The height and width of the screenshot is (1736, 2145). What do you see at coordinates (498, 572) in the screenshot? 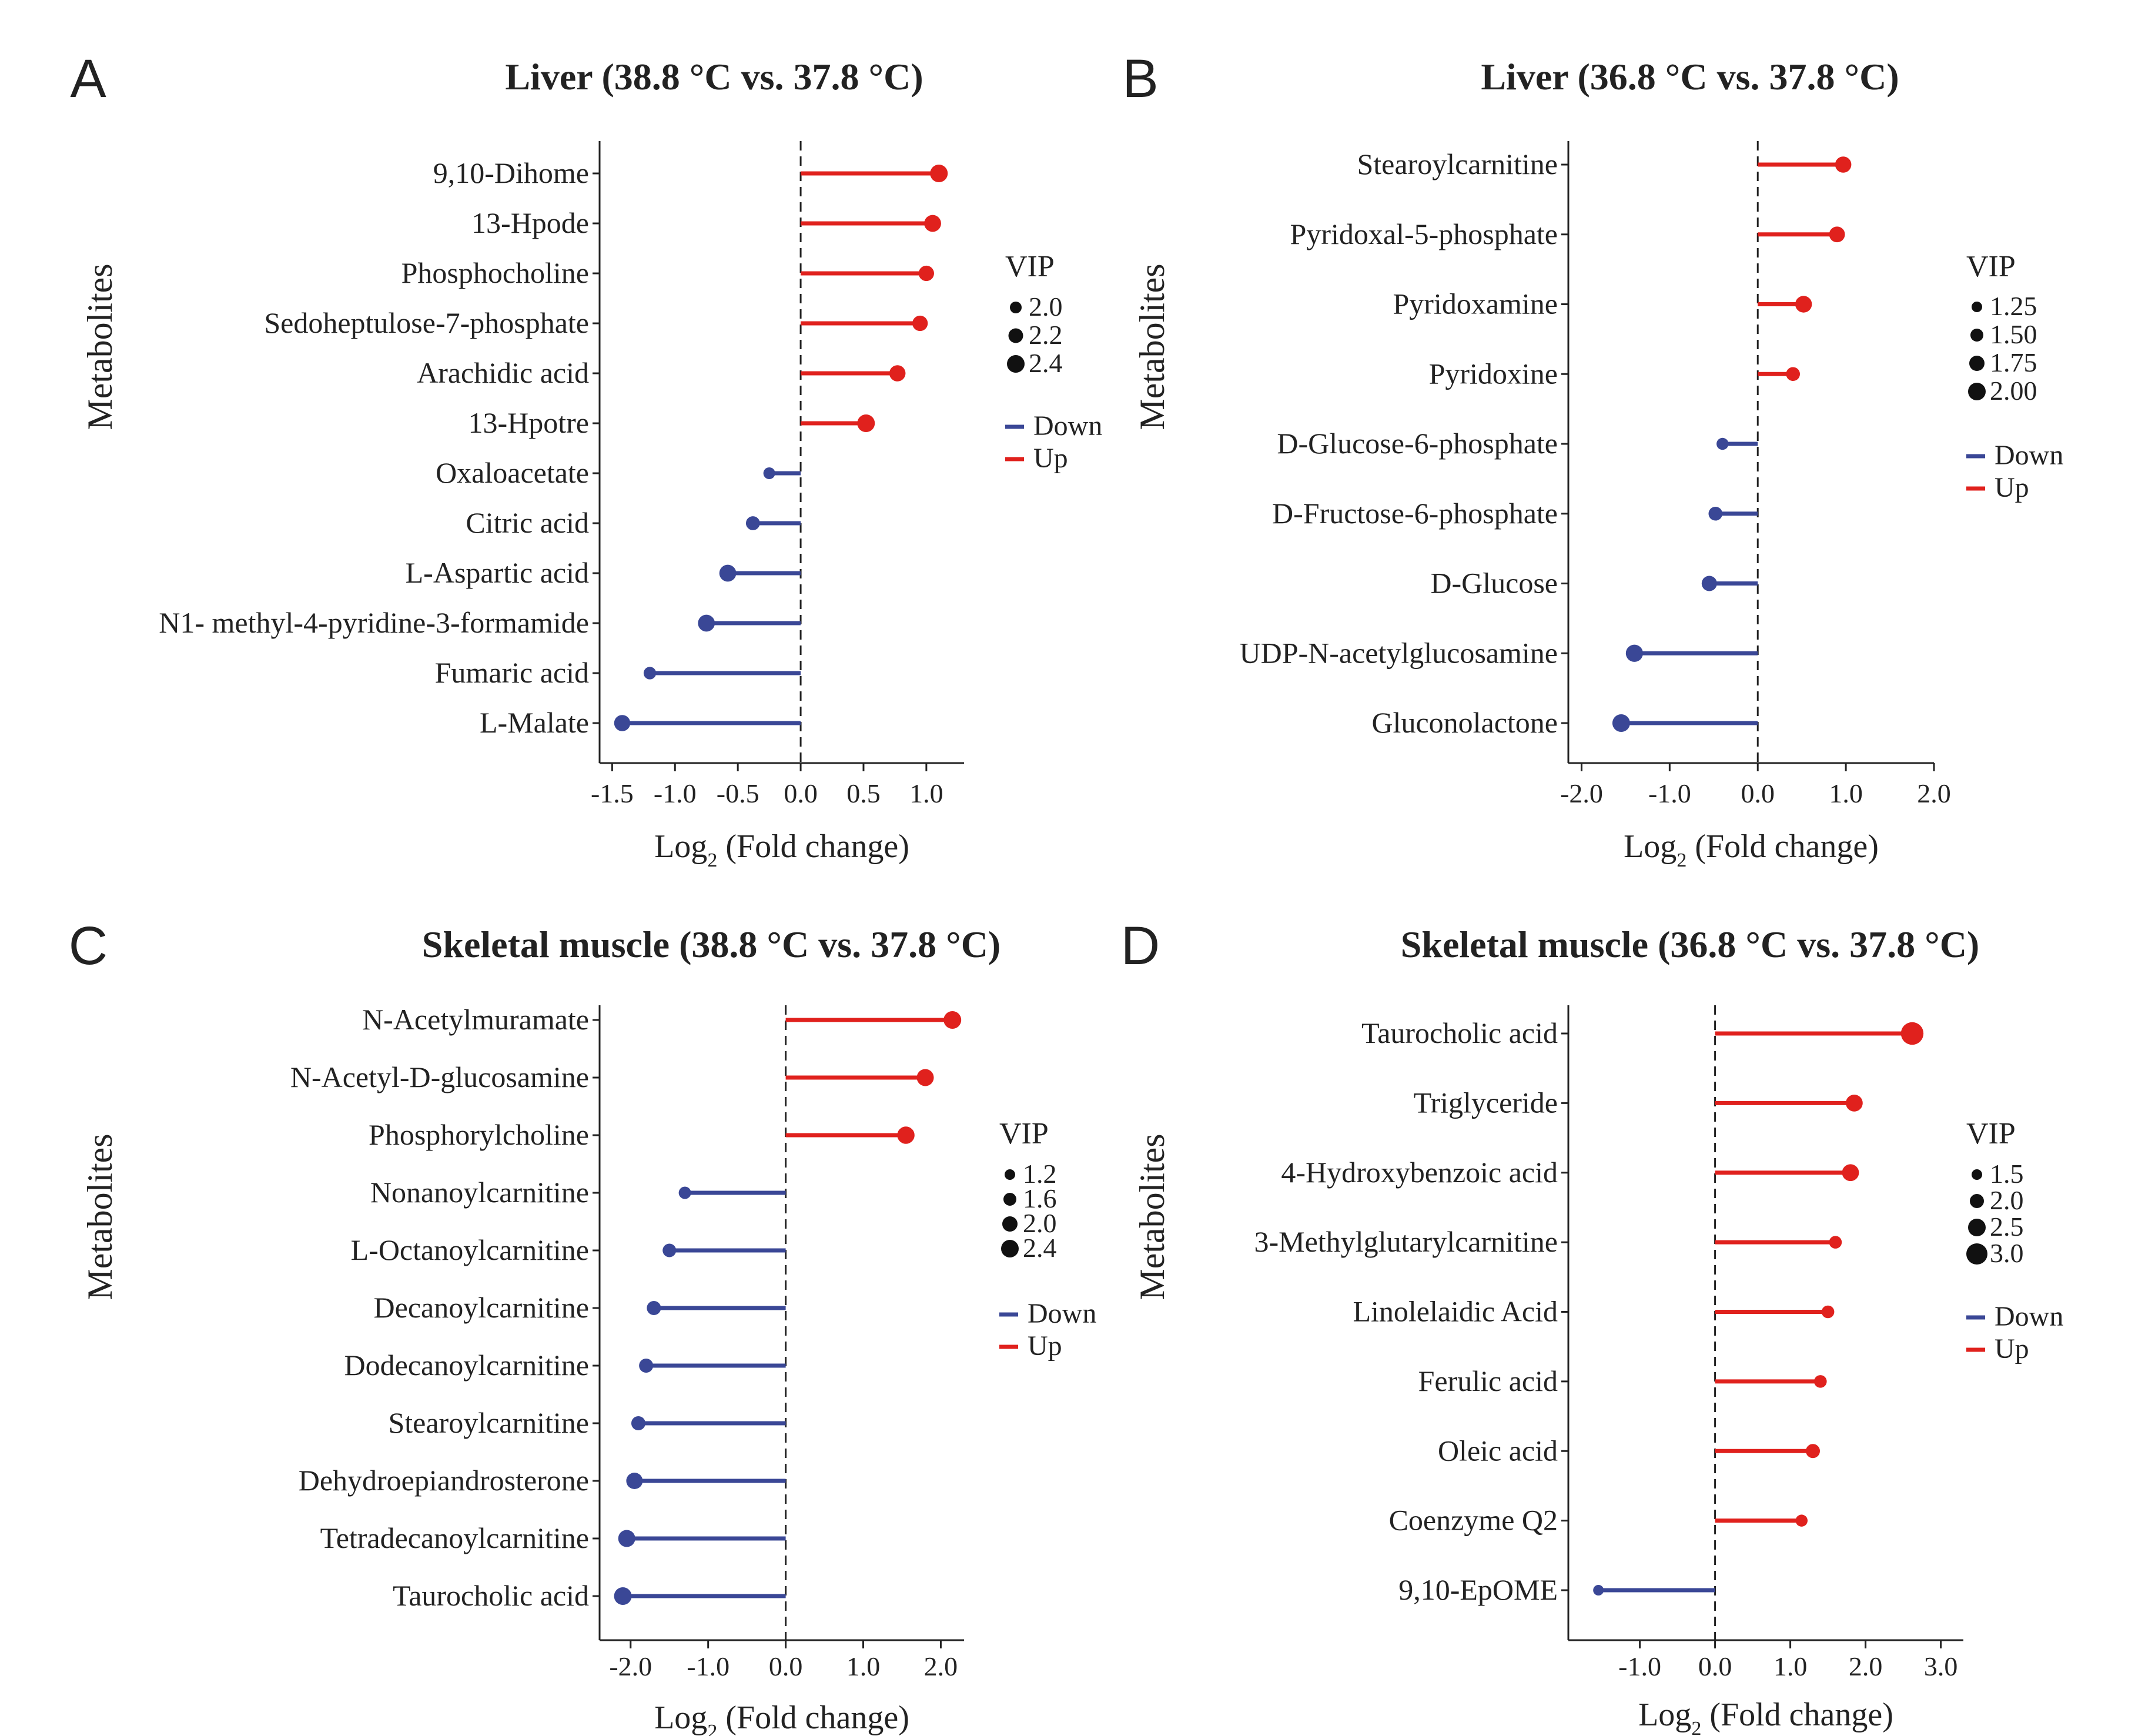
I see `category-label: L-Aspartic acid` at bounding box center [498, 572].